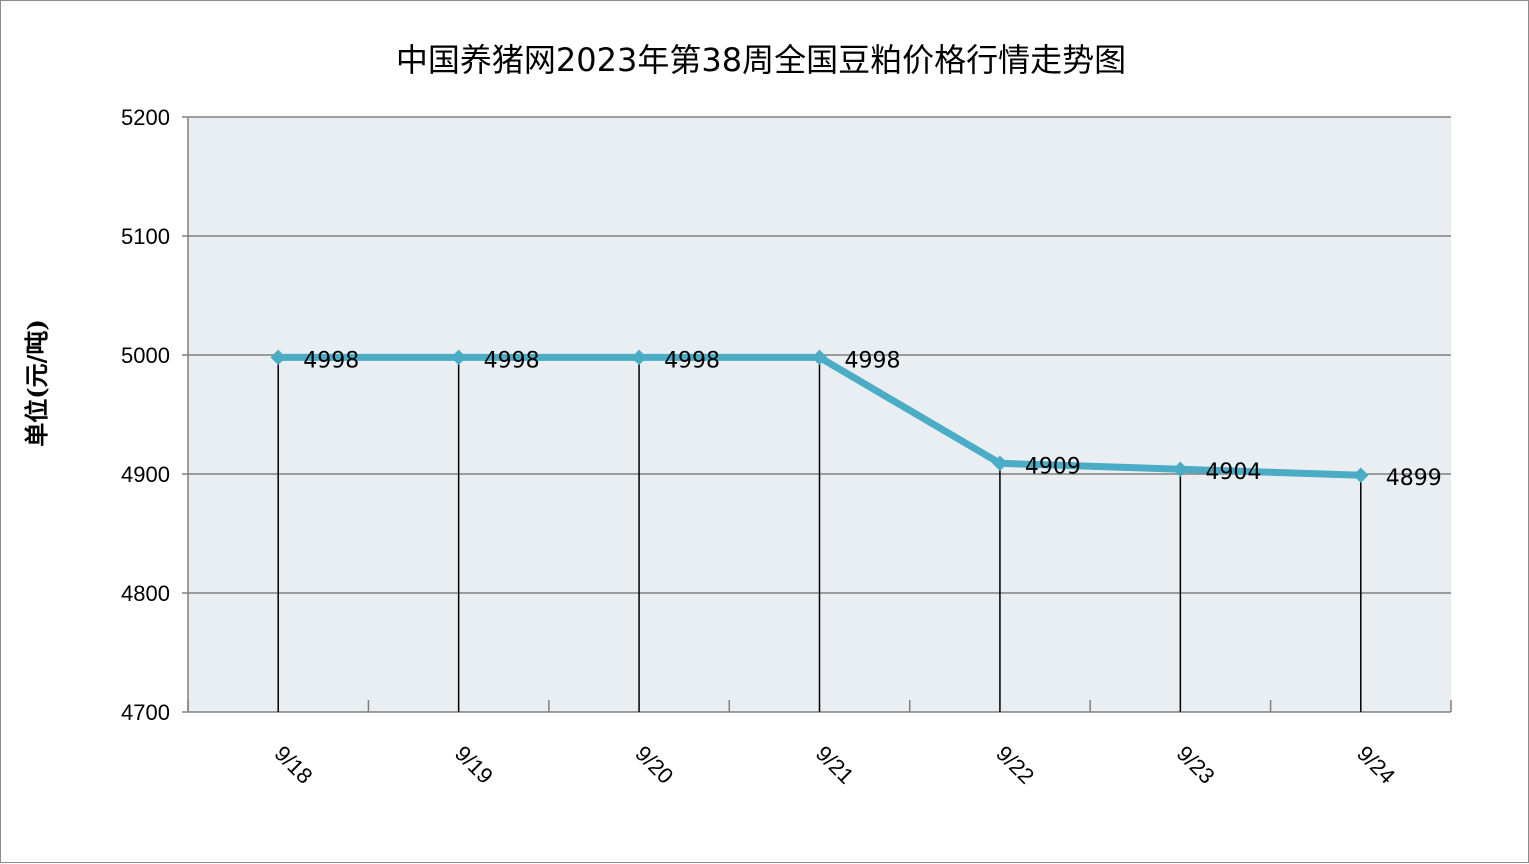  Describe the element at coordinates (145, 593) in the screenshot. I see `y-tick-label: 4800` at that location.